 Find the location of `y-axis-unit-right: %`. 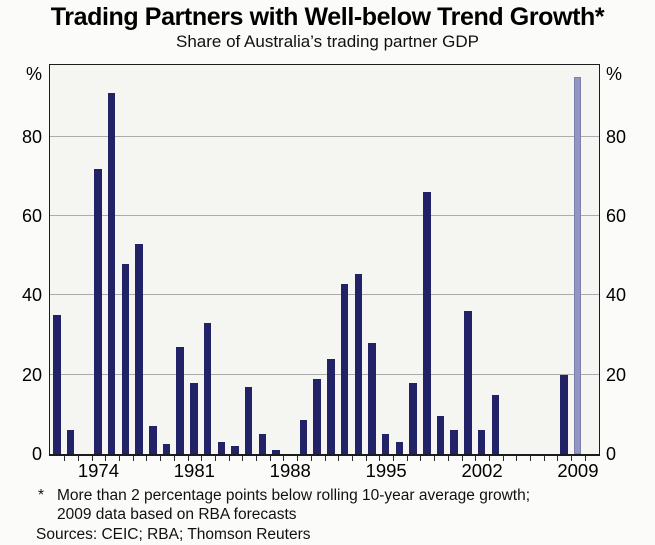

y-axis-unit-right: % is located at coordinates (614, 74).